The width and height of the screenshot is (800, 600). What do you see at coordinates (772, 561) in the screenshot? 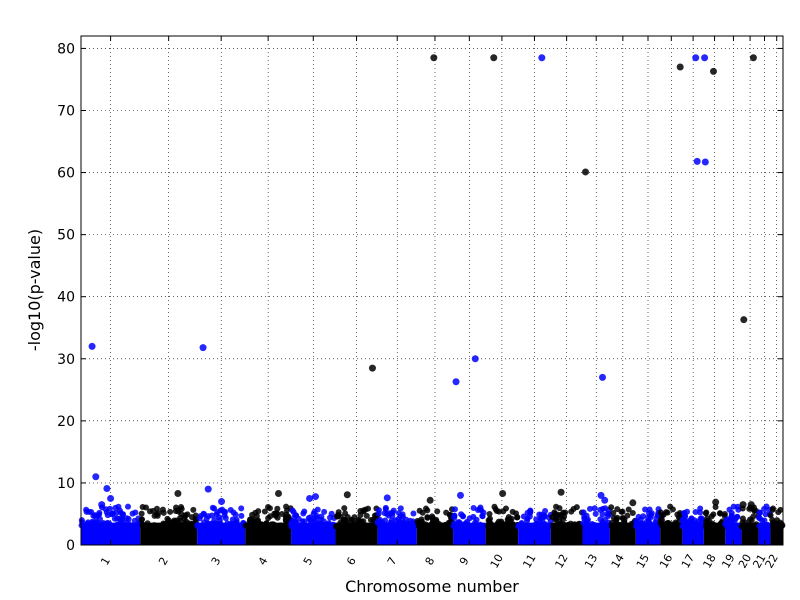
I see `chromosome-label: 22` at bounding box center [772, 561].